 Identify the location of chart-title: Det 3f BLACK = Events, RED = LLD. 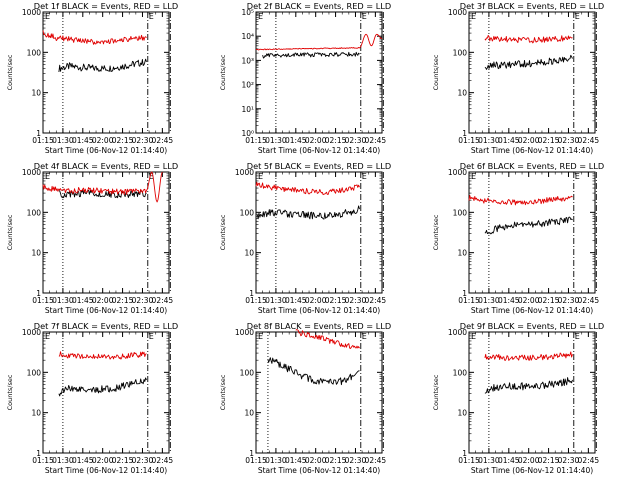
(532, 6).